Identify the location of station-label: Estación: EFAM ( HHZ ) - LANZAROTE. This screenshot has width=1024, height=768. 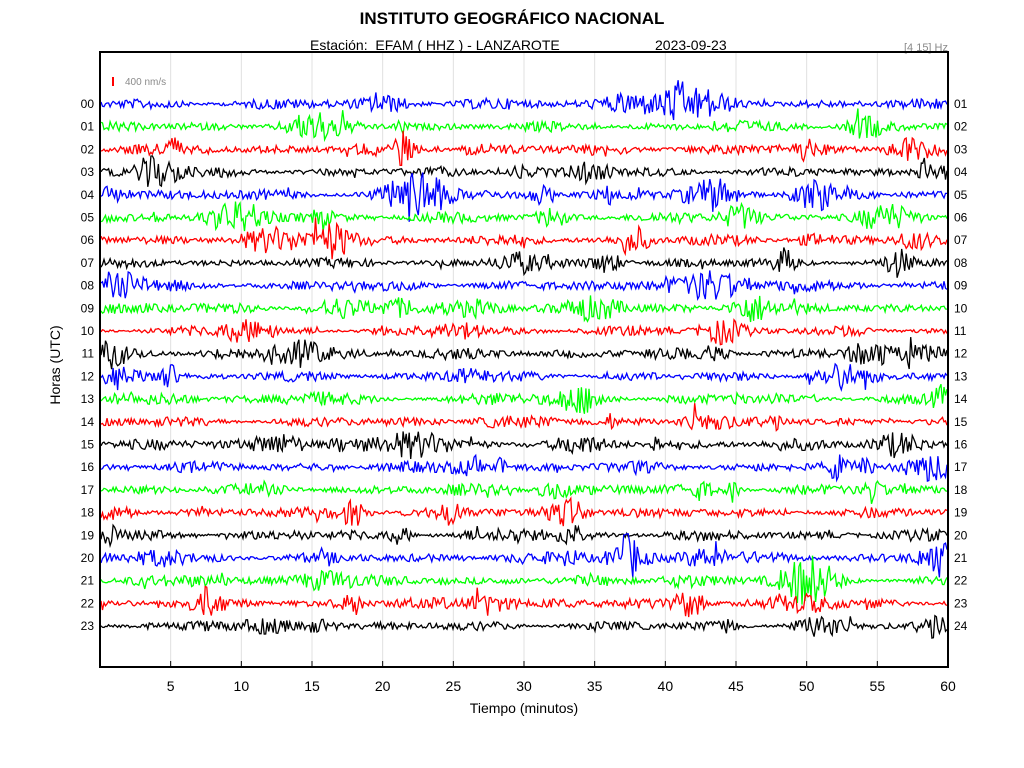
(435, 45).